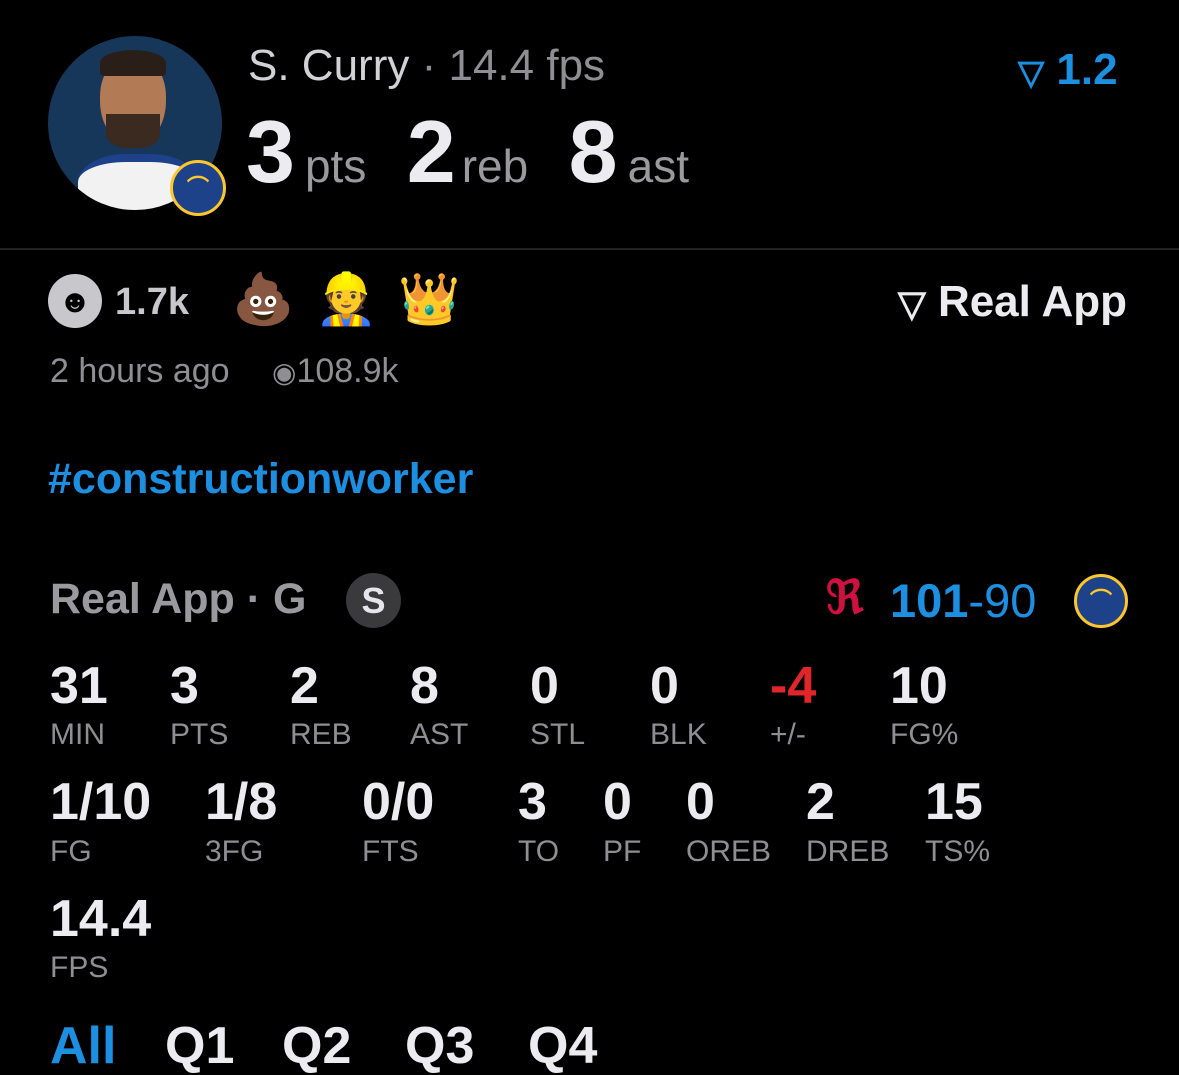  I want to click on stat-label: PF, so click(622, 851).